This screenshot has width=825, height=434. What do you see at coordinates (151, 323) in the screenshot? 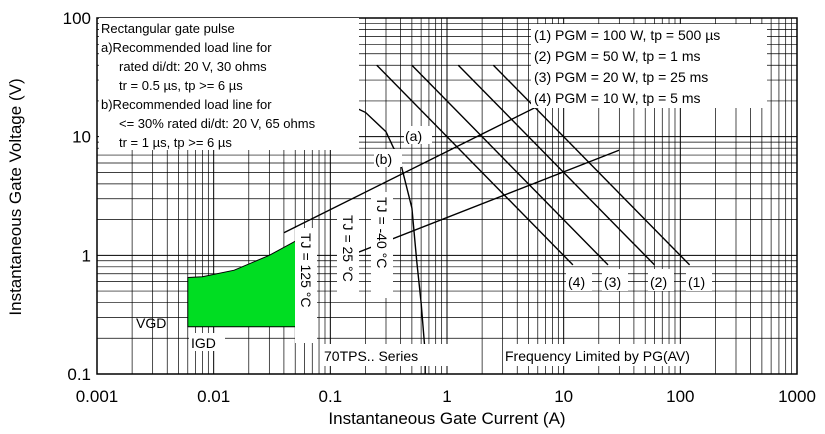
I see `vgd-label: VGD` at bounding box center [151, 323].